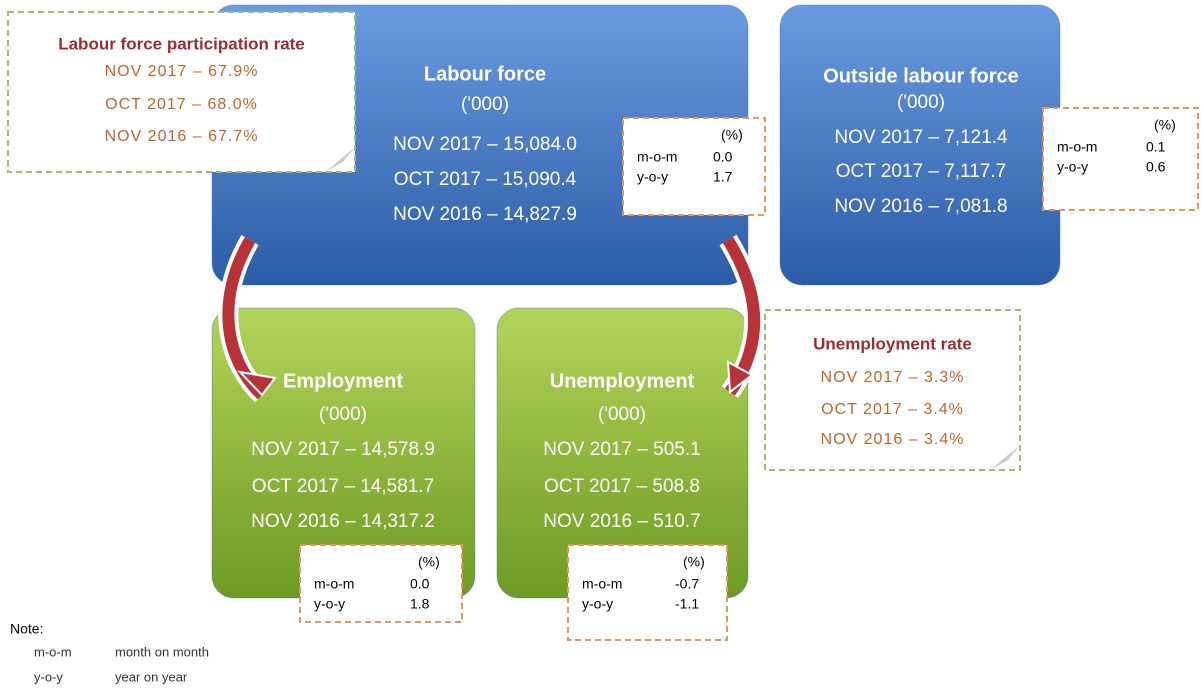  I want to click on label: OCT 2017 – 15,090.4, so click(485, 179).